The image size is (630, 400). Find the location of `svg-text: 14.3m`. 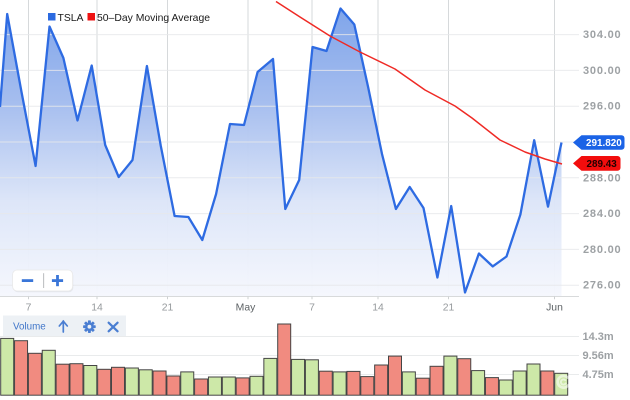

svg-text: 14.3m is located at coordinates (598, 337).